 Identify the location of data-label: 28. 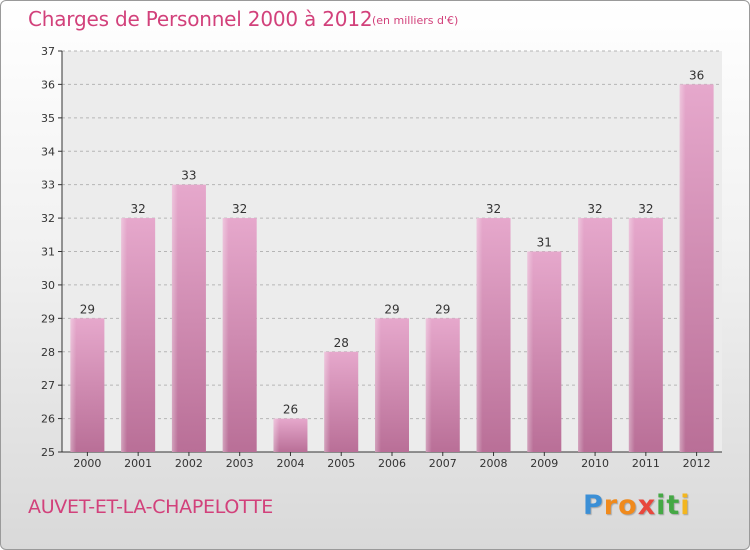
(341, 343).